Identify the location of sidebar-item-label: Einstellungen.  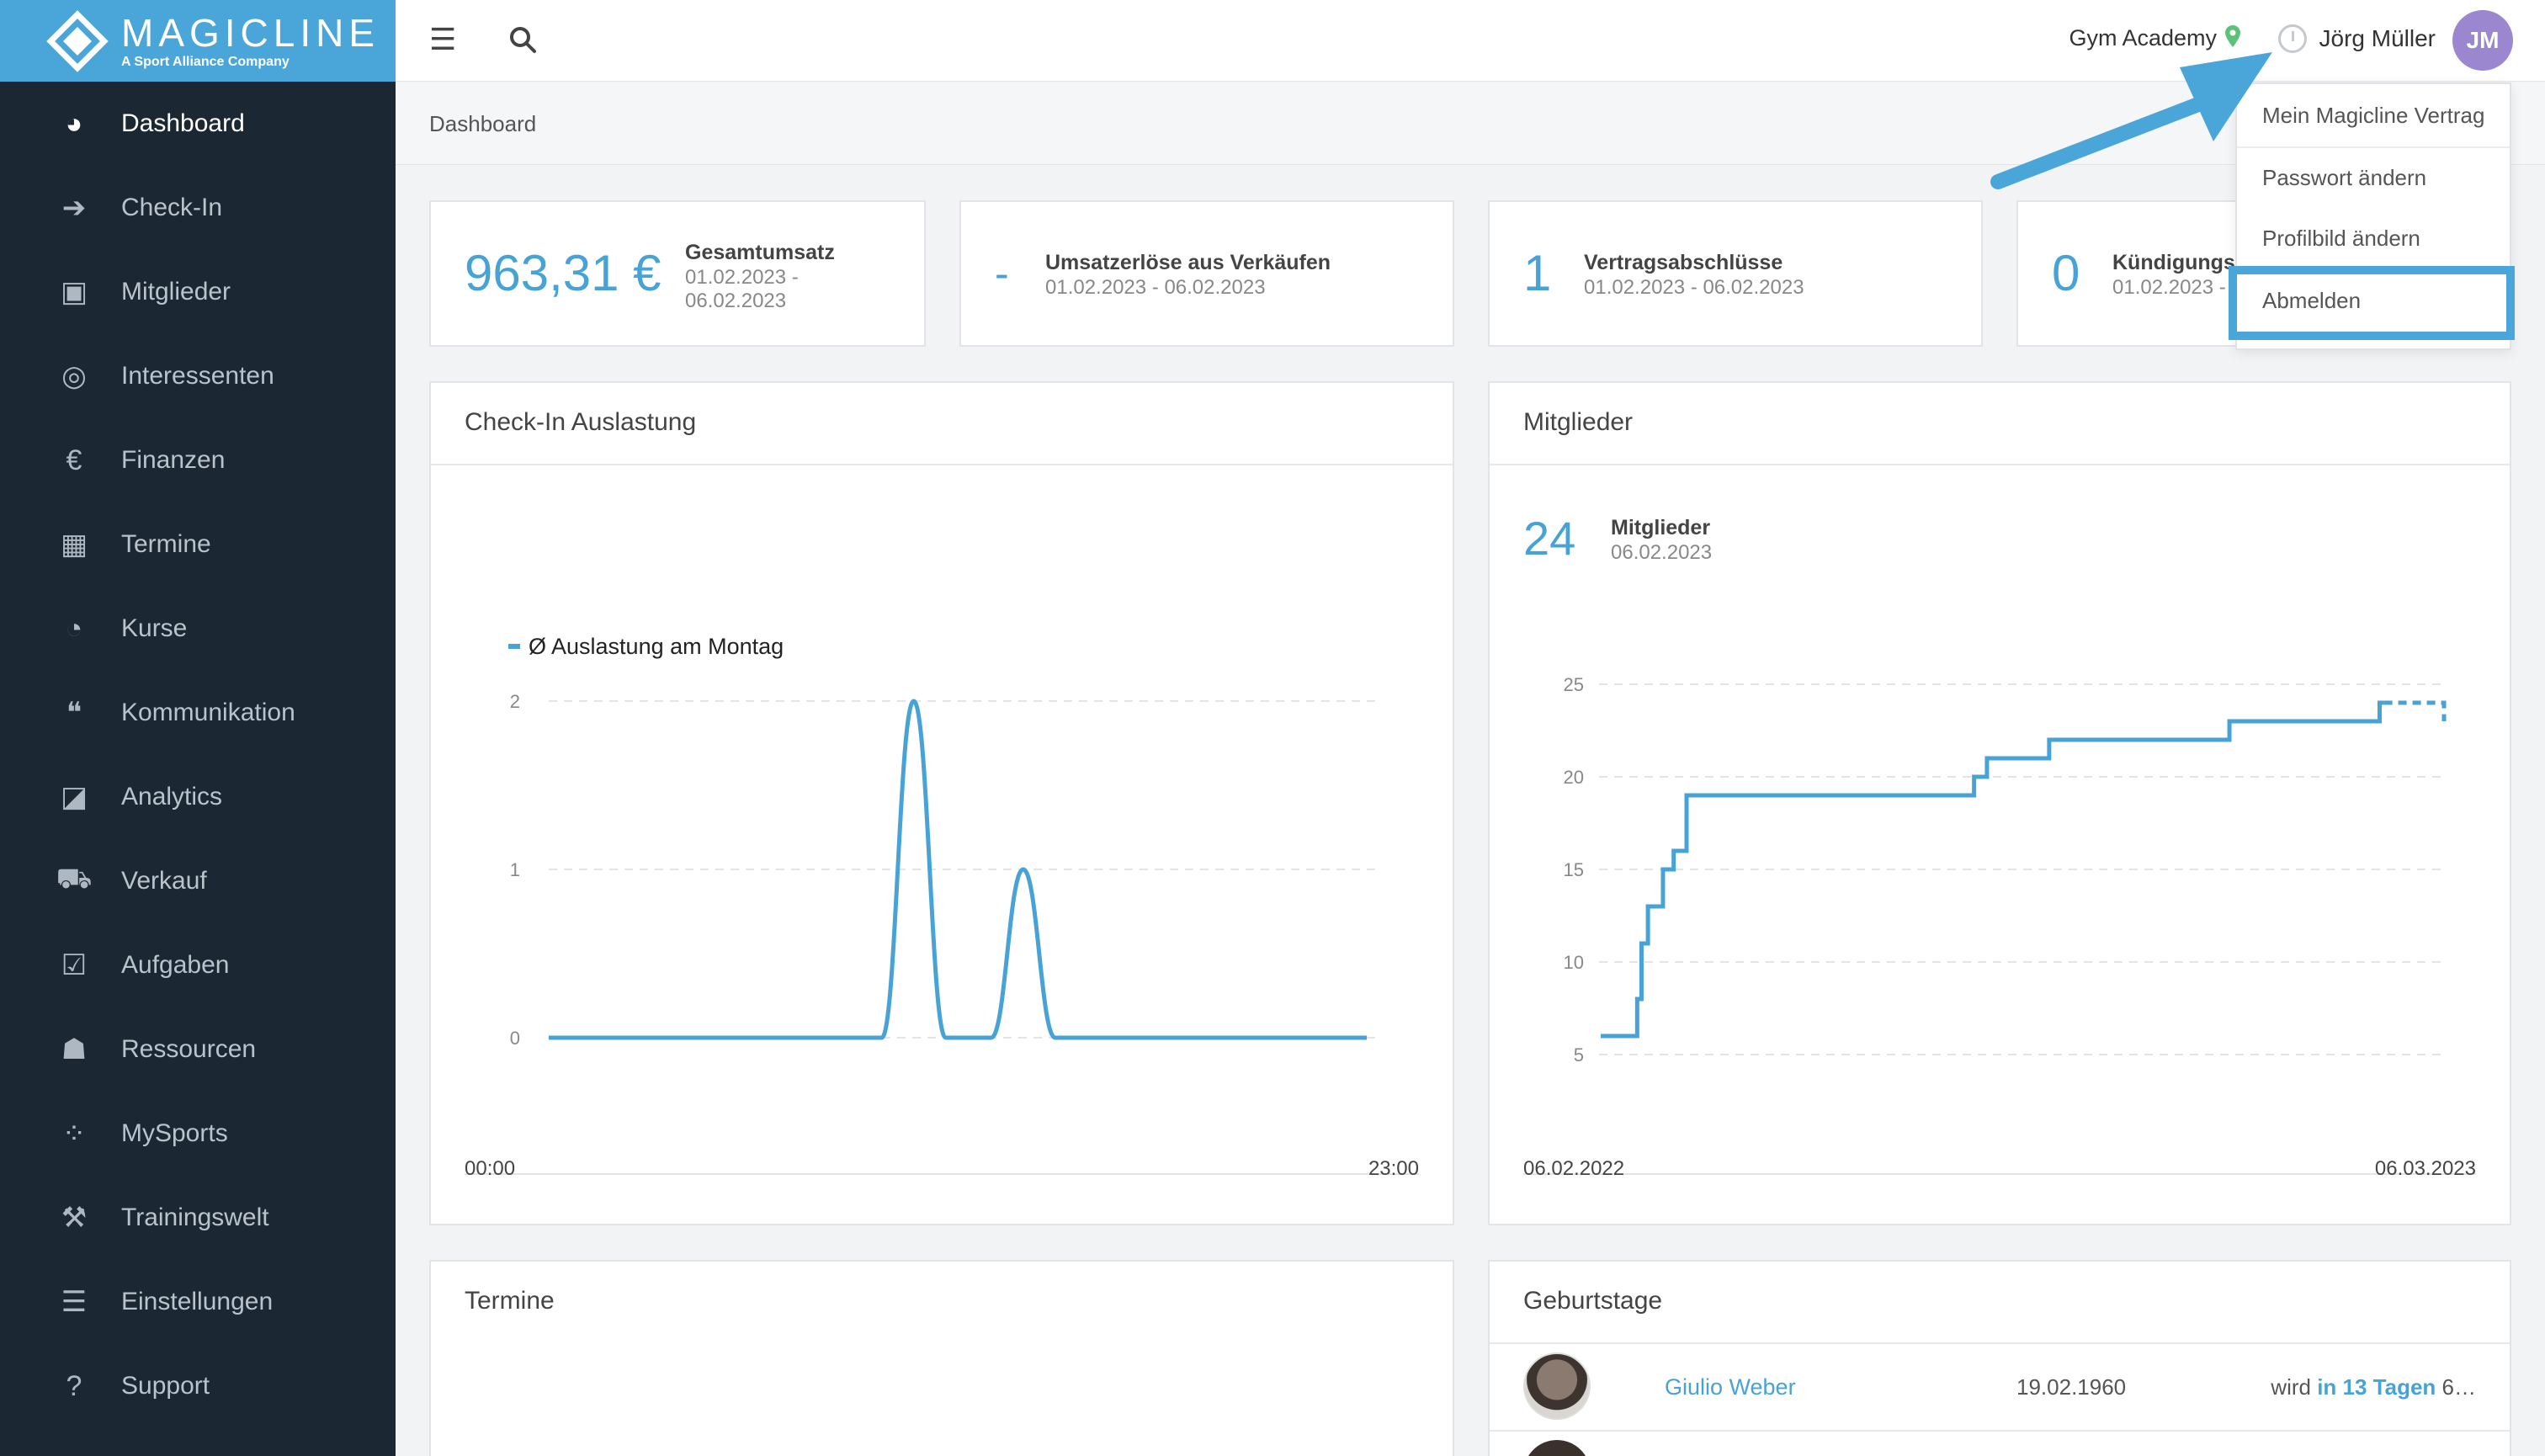
(197, 1301).